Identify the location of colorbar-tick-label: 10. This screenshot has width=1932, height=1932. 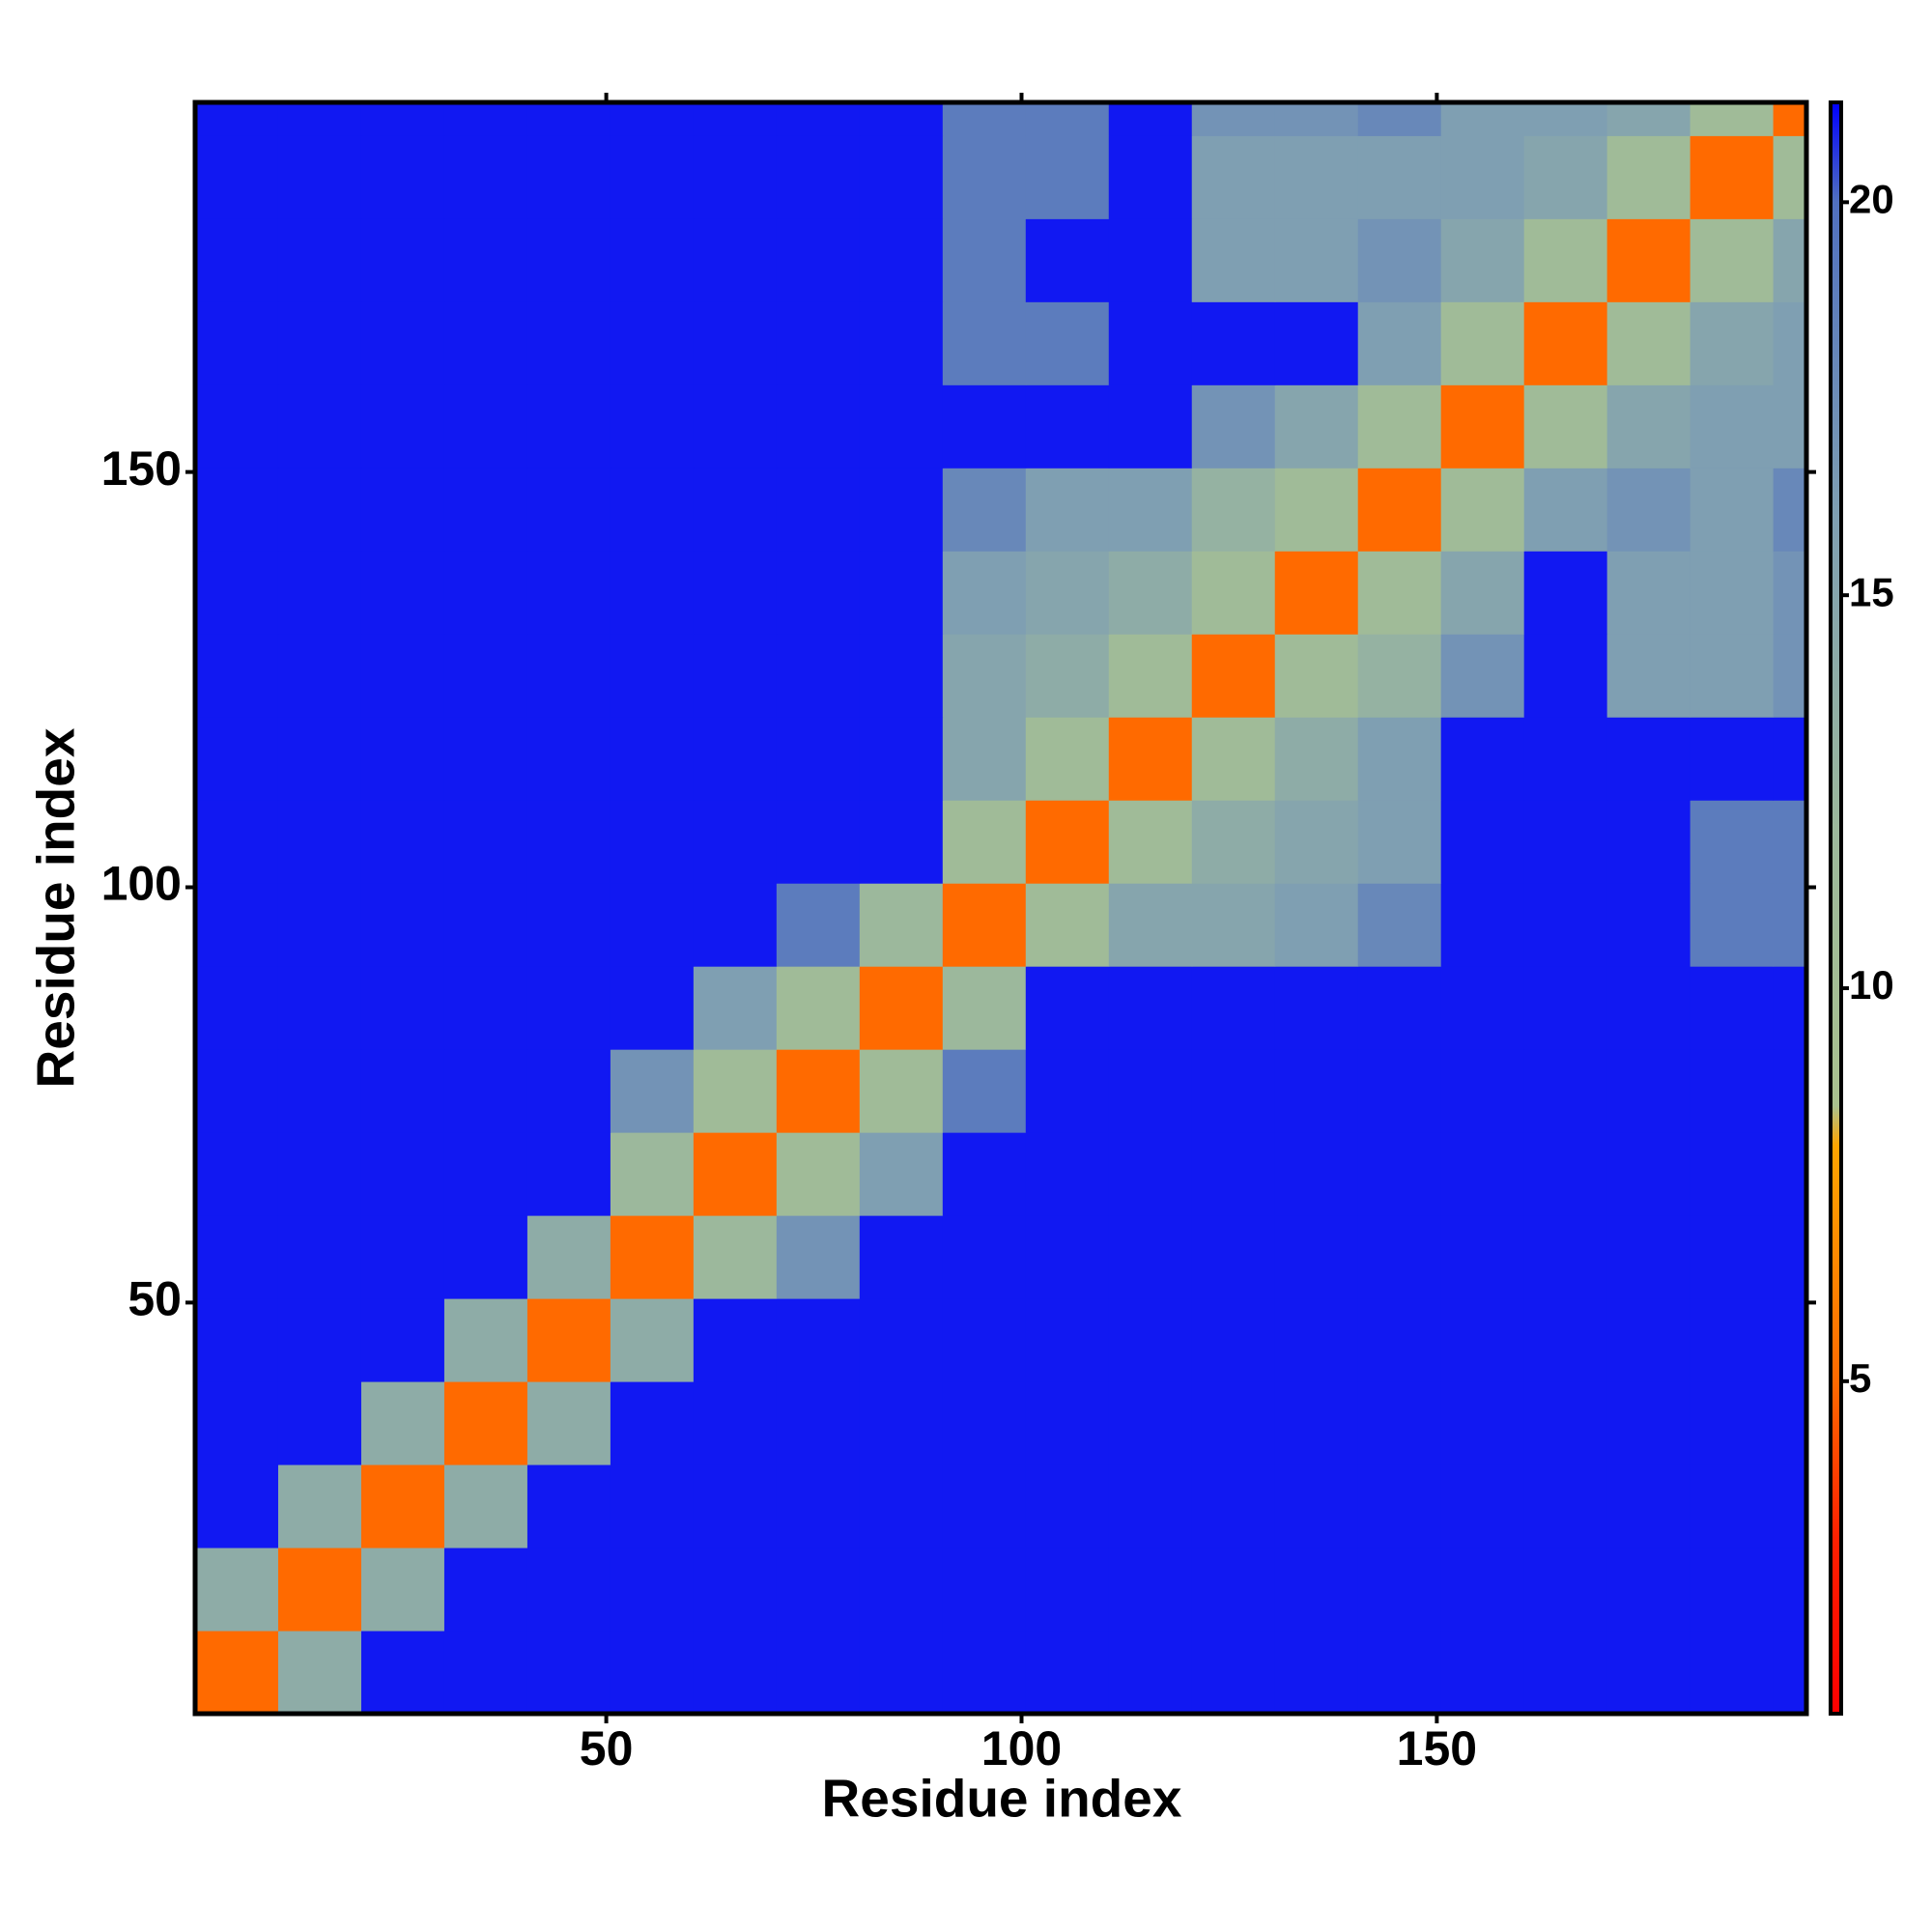
(1871, 985).